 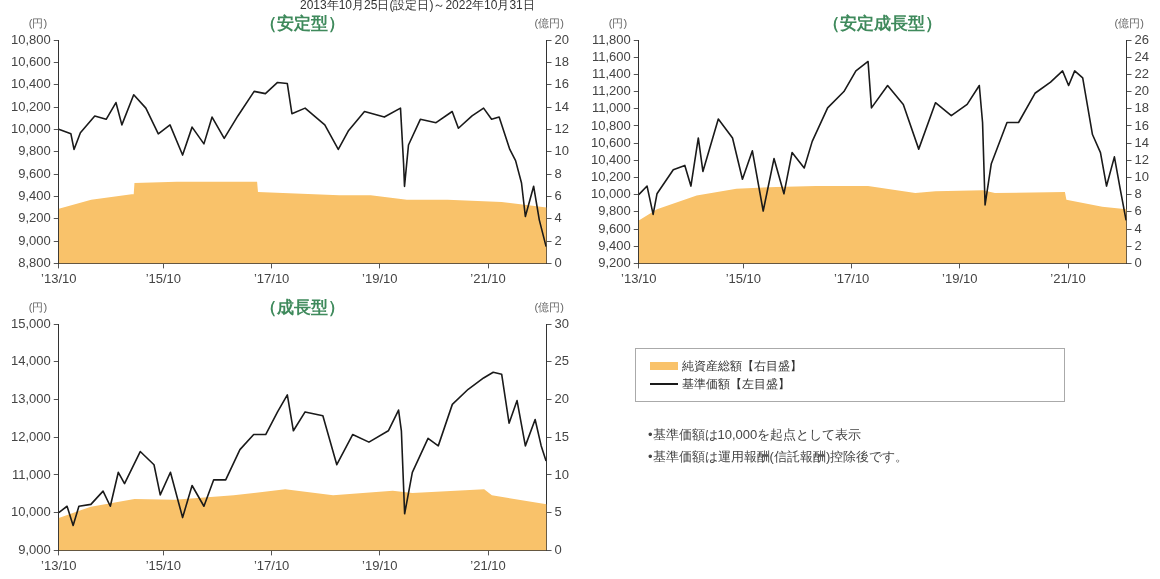 I want to click on y2-tick-label: 24, so click(x=1142, y=56).